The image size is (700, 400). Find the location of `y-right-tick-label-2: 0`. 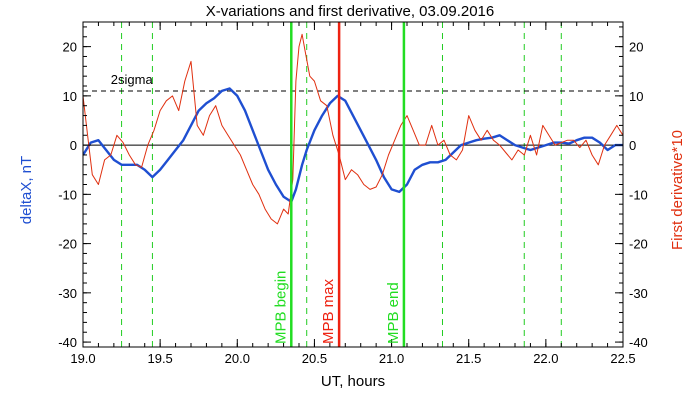

y-right-tick-label-2: 0 is located at coordinates (632, 145).